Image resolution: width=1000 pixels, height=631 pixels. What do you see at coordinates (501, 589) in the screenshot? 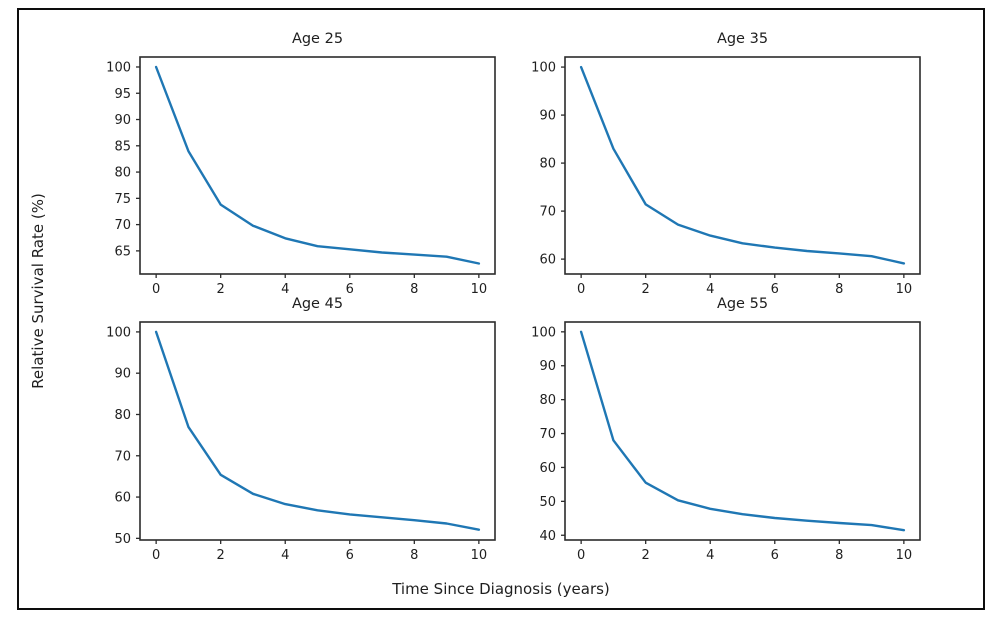
I see `x-axis-label: Time Since Diagnosis (years)` at bounding box center [501, 589].